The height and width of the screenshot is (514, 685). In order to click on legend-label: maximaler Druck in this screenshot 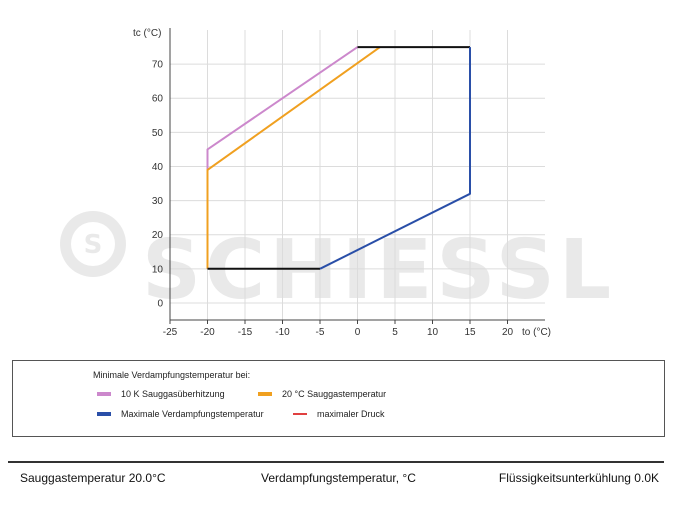, I will do `click(351, 414)`.